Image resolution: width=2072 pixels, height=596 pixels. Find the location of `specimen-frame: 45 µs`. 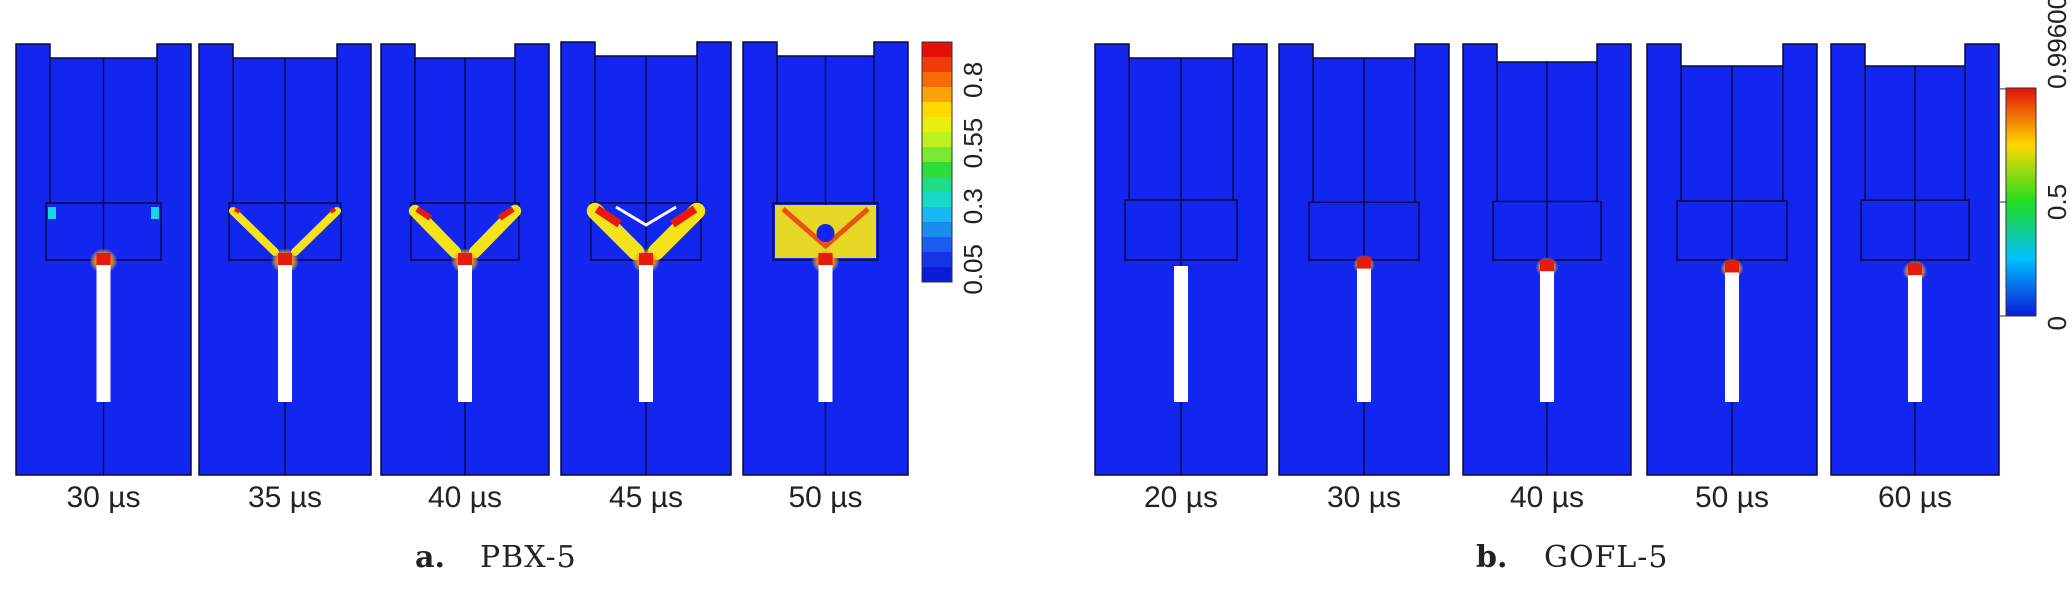

specimen-frame: 45 µs is located at coordinates (646, 277).